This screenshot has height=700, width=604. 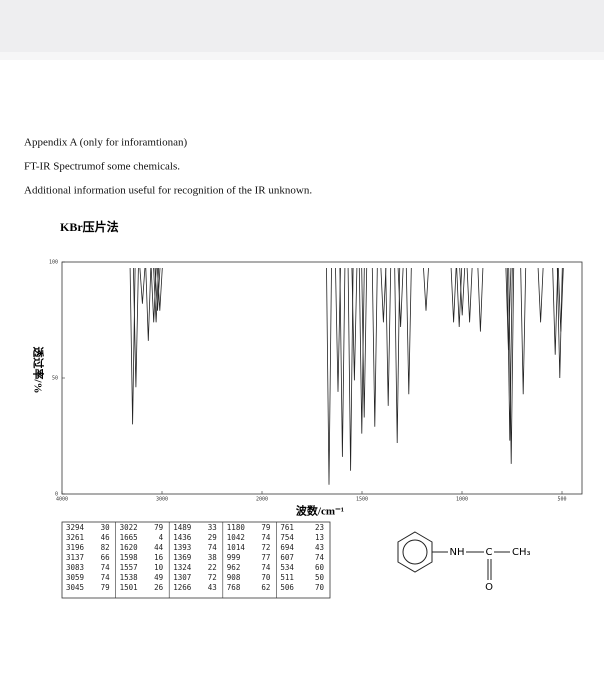 What do you see at coordinates (182, 527) in the screenshot?
I see `table-wavenumber: 1489` at bounding box center [182, 527].